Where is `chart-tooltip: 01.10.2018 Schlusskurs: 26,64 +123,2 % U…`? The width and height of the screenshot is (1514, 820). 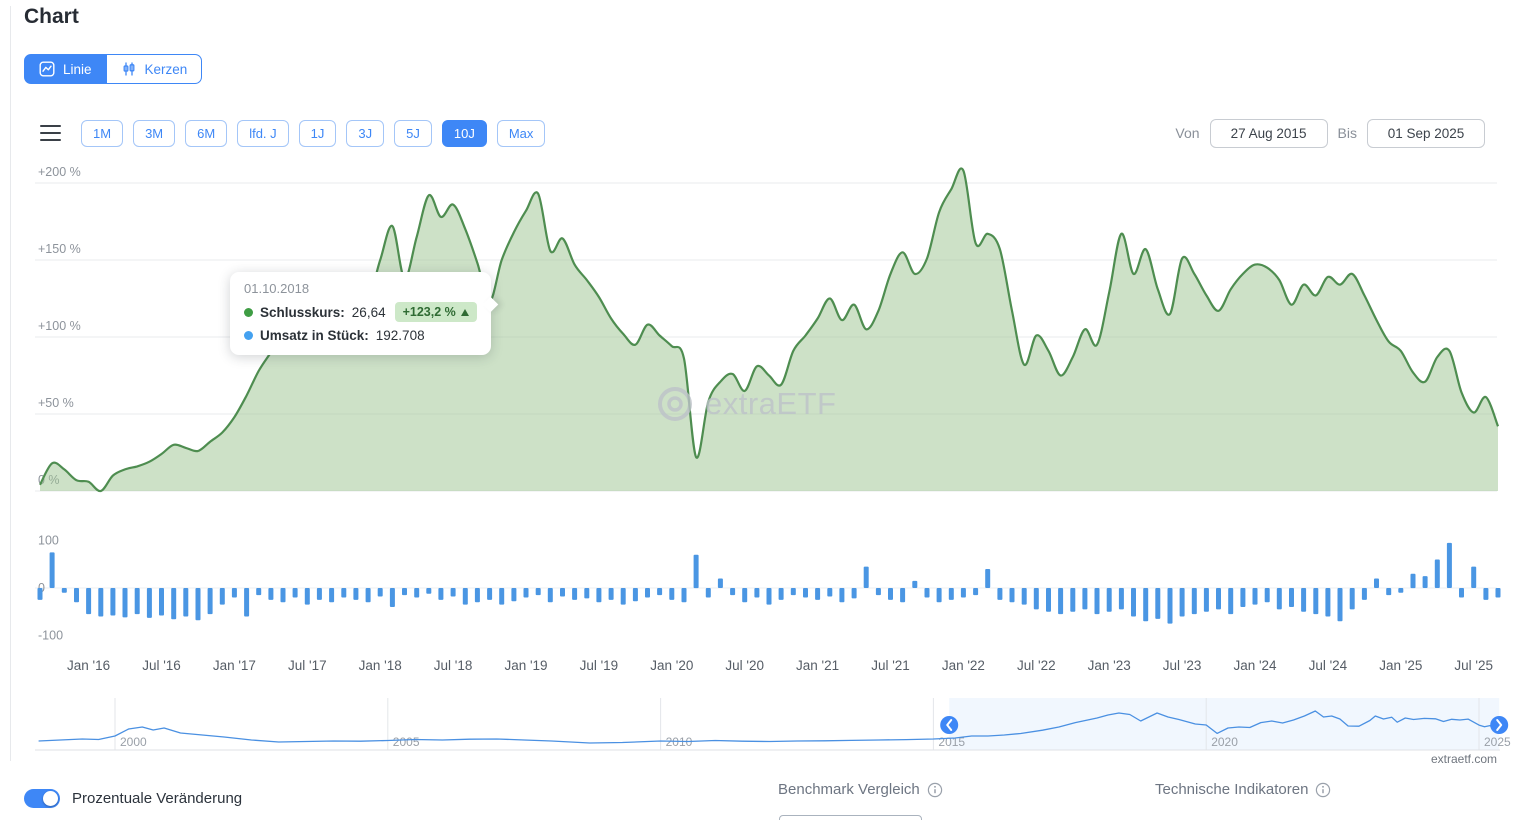 chart-tooltip: 01.10.2018 Schlusskurs: 26,64 +123,2 % U… is located at coordinates (364, 313).